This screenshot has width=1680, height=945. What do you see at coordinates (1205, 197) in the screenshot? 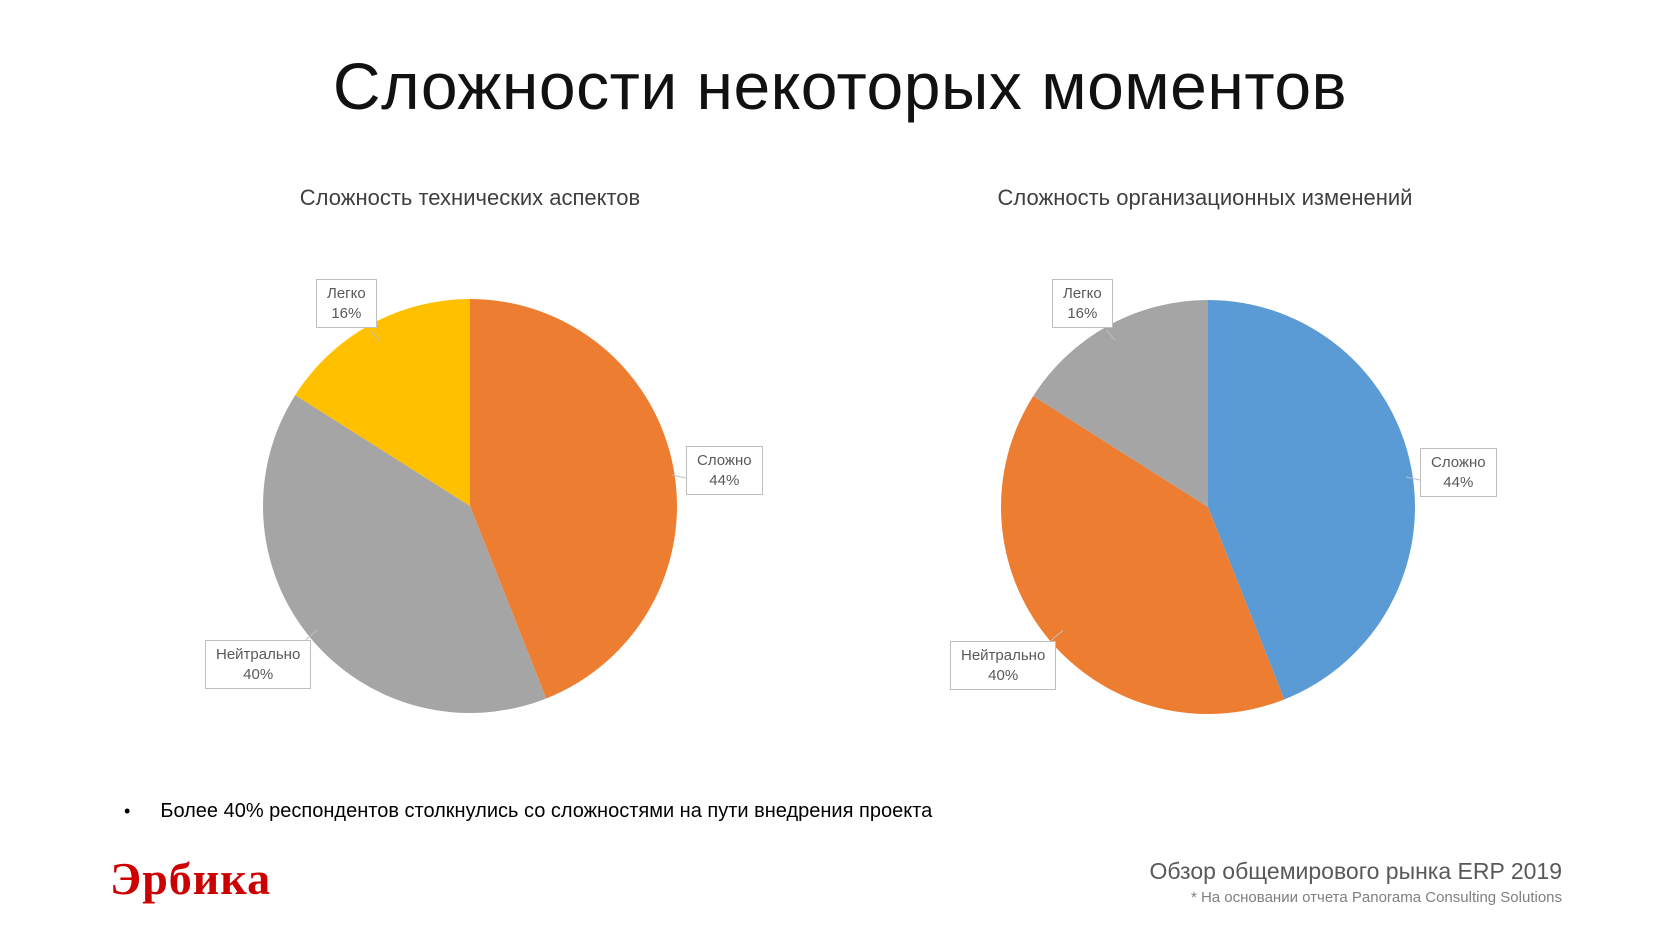
I see `chart-title-organizational: Сложность организационных изменений` at bounding box center [1205, 197].